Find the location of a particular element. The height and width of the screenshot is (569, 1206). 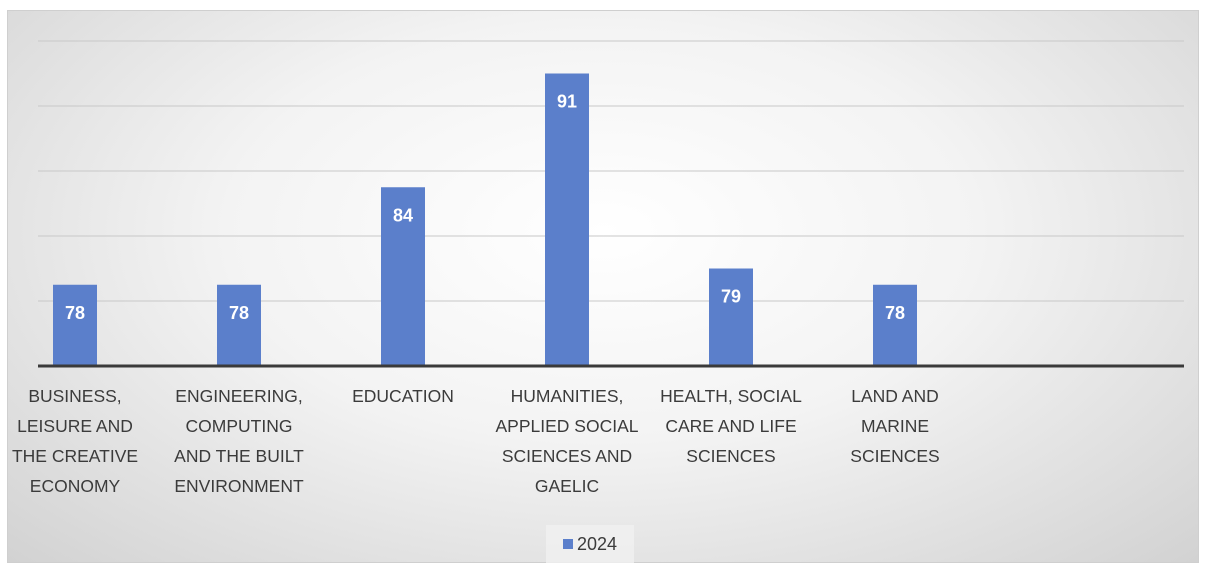

data-label: 84 is located at coordinates (403, 215).